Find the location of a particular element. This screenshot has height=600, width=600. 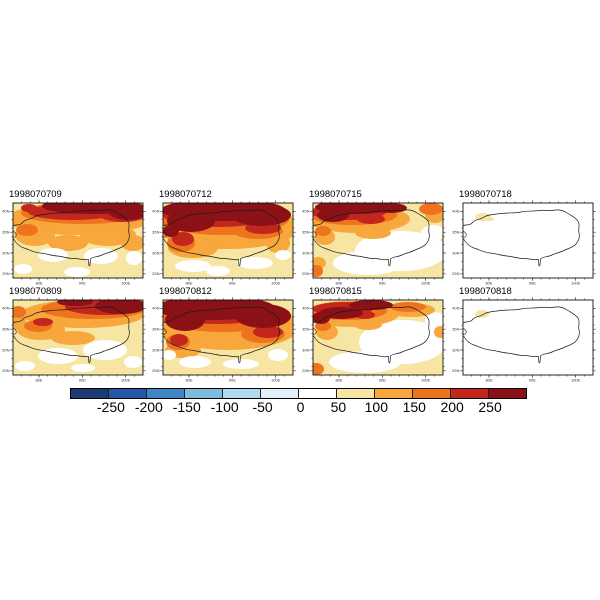

colorbar-tick-label: -250 is located at coordinates (110, 407).